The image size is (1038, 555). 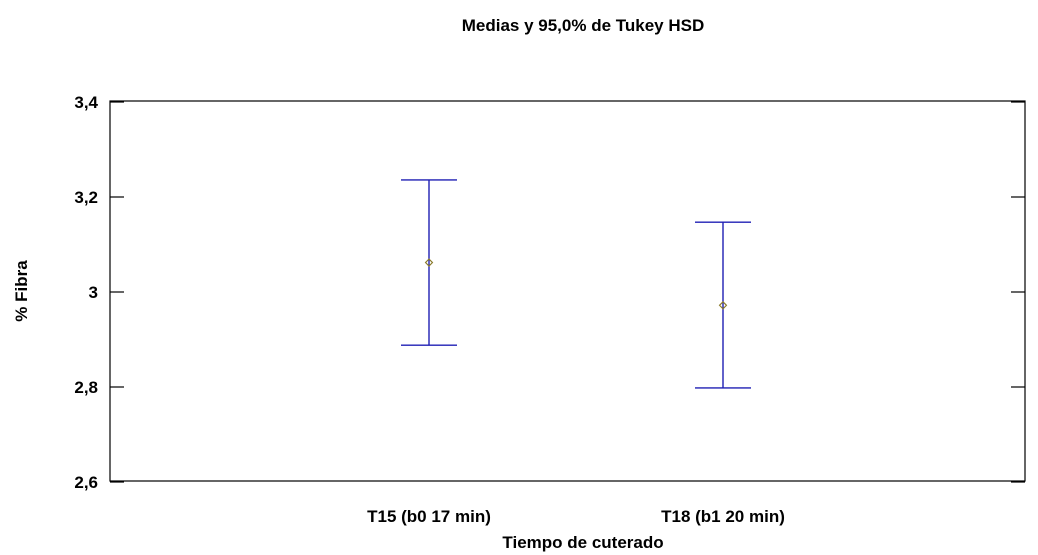 I want to click on x-tick-label: T18 (b1 20 min), so click(x=723, y=516).